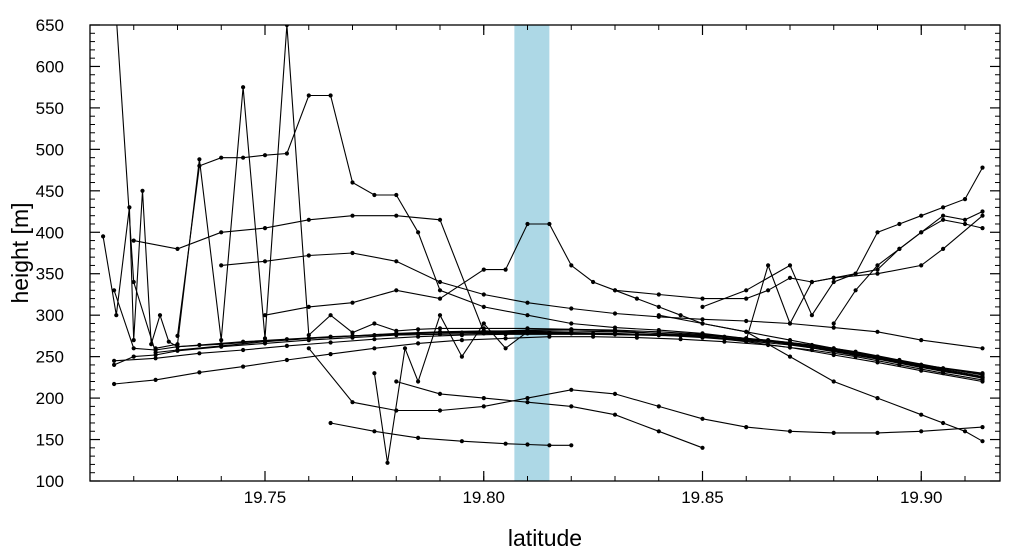 The width and height of the screenshot is (1024, 553). I want to click on y-tick-label: 350, so click(50, 274).